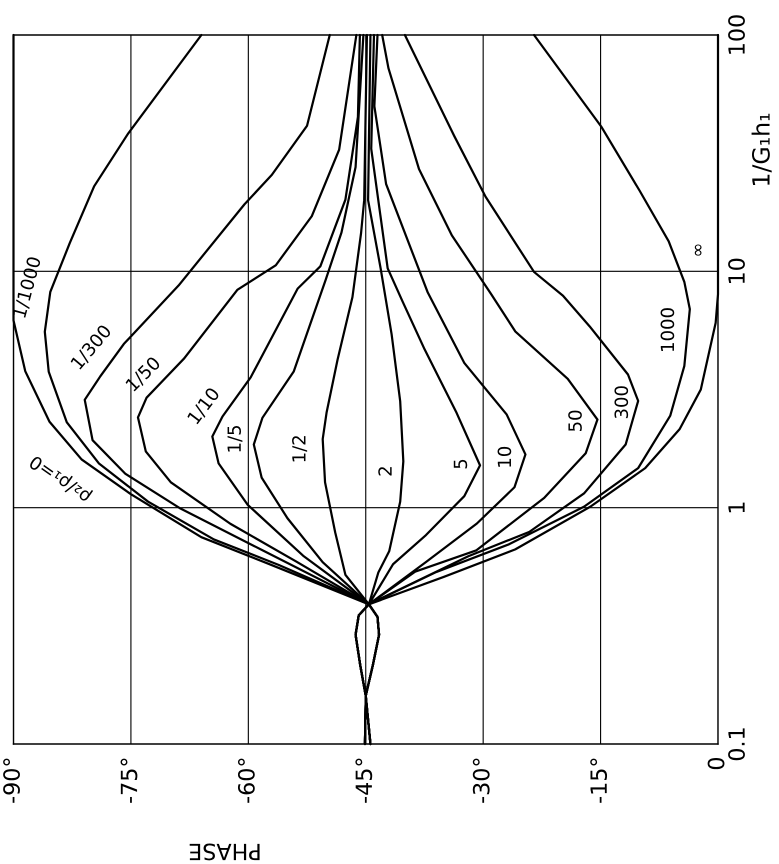 Image resolution: width=779 pixels, height=864 pixels. I want to click on y-tick-label: 10, so click(736, 271).